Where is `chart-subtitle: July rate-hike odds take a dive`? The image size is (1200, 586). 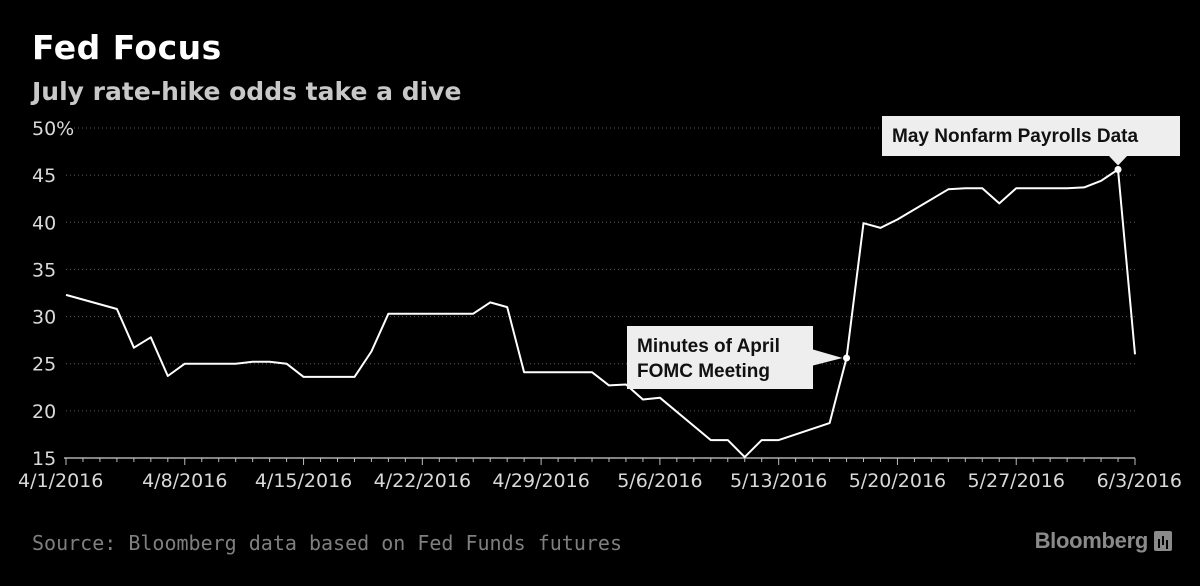
chart-subtitle: July rate-hike odds take a dive is located at coordinates (247, 91).